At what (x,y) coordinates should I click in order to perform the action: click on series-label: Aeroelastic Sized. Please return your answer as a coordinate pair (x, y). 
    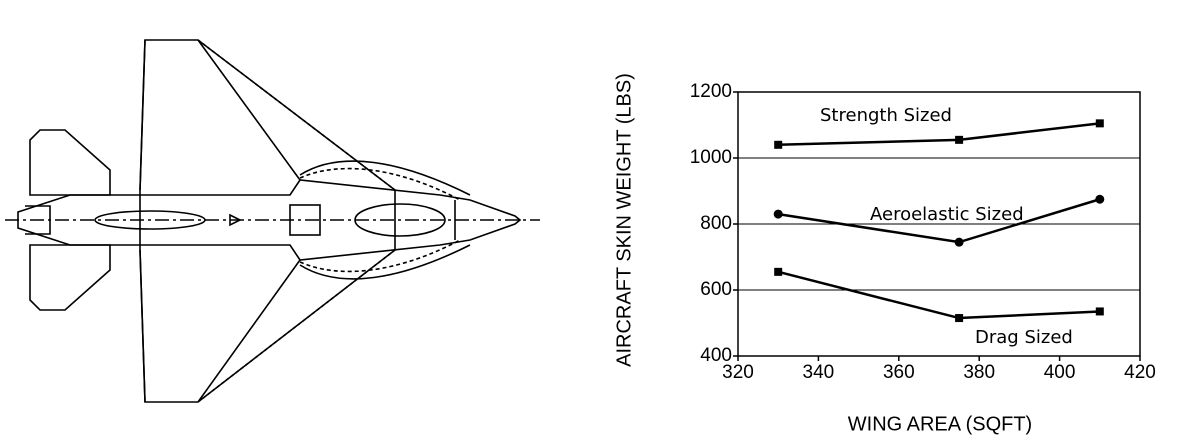
    Looking at the image, I should click on (947, 214).